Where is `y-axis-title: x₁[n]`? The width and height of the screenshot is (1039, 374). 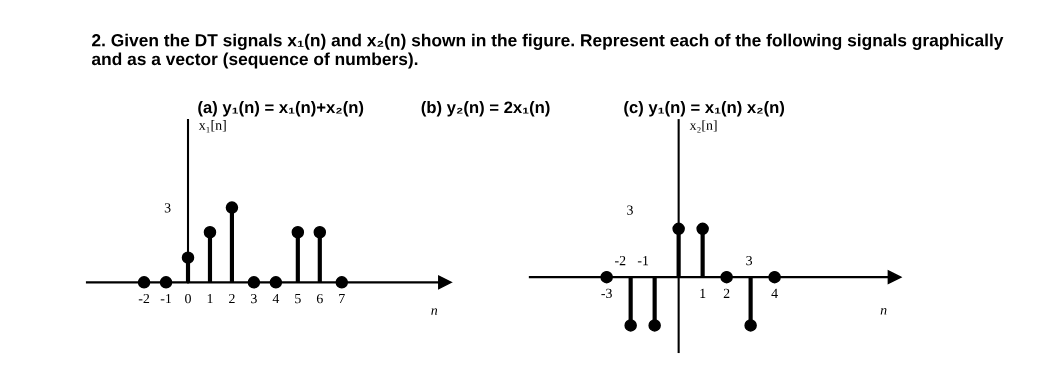 y-axis-title: x₁[n] is located at coordinates (212, 126).